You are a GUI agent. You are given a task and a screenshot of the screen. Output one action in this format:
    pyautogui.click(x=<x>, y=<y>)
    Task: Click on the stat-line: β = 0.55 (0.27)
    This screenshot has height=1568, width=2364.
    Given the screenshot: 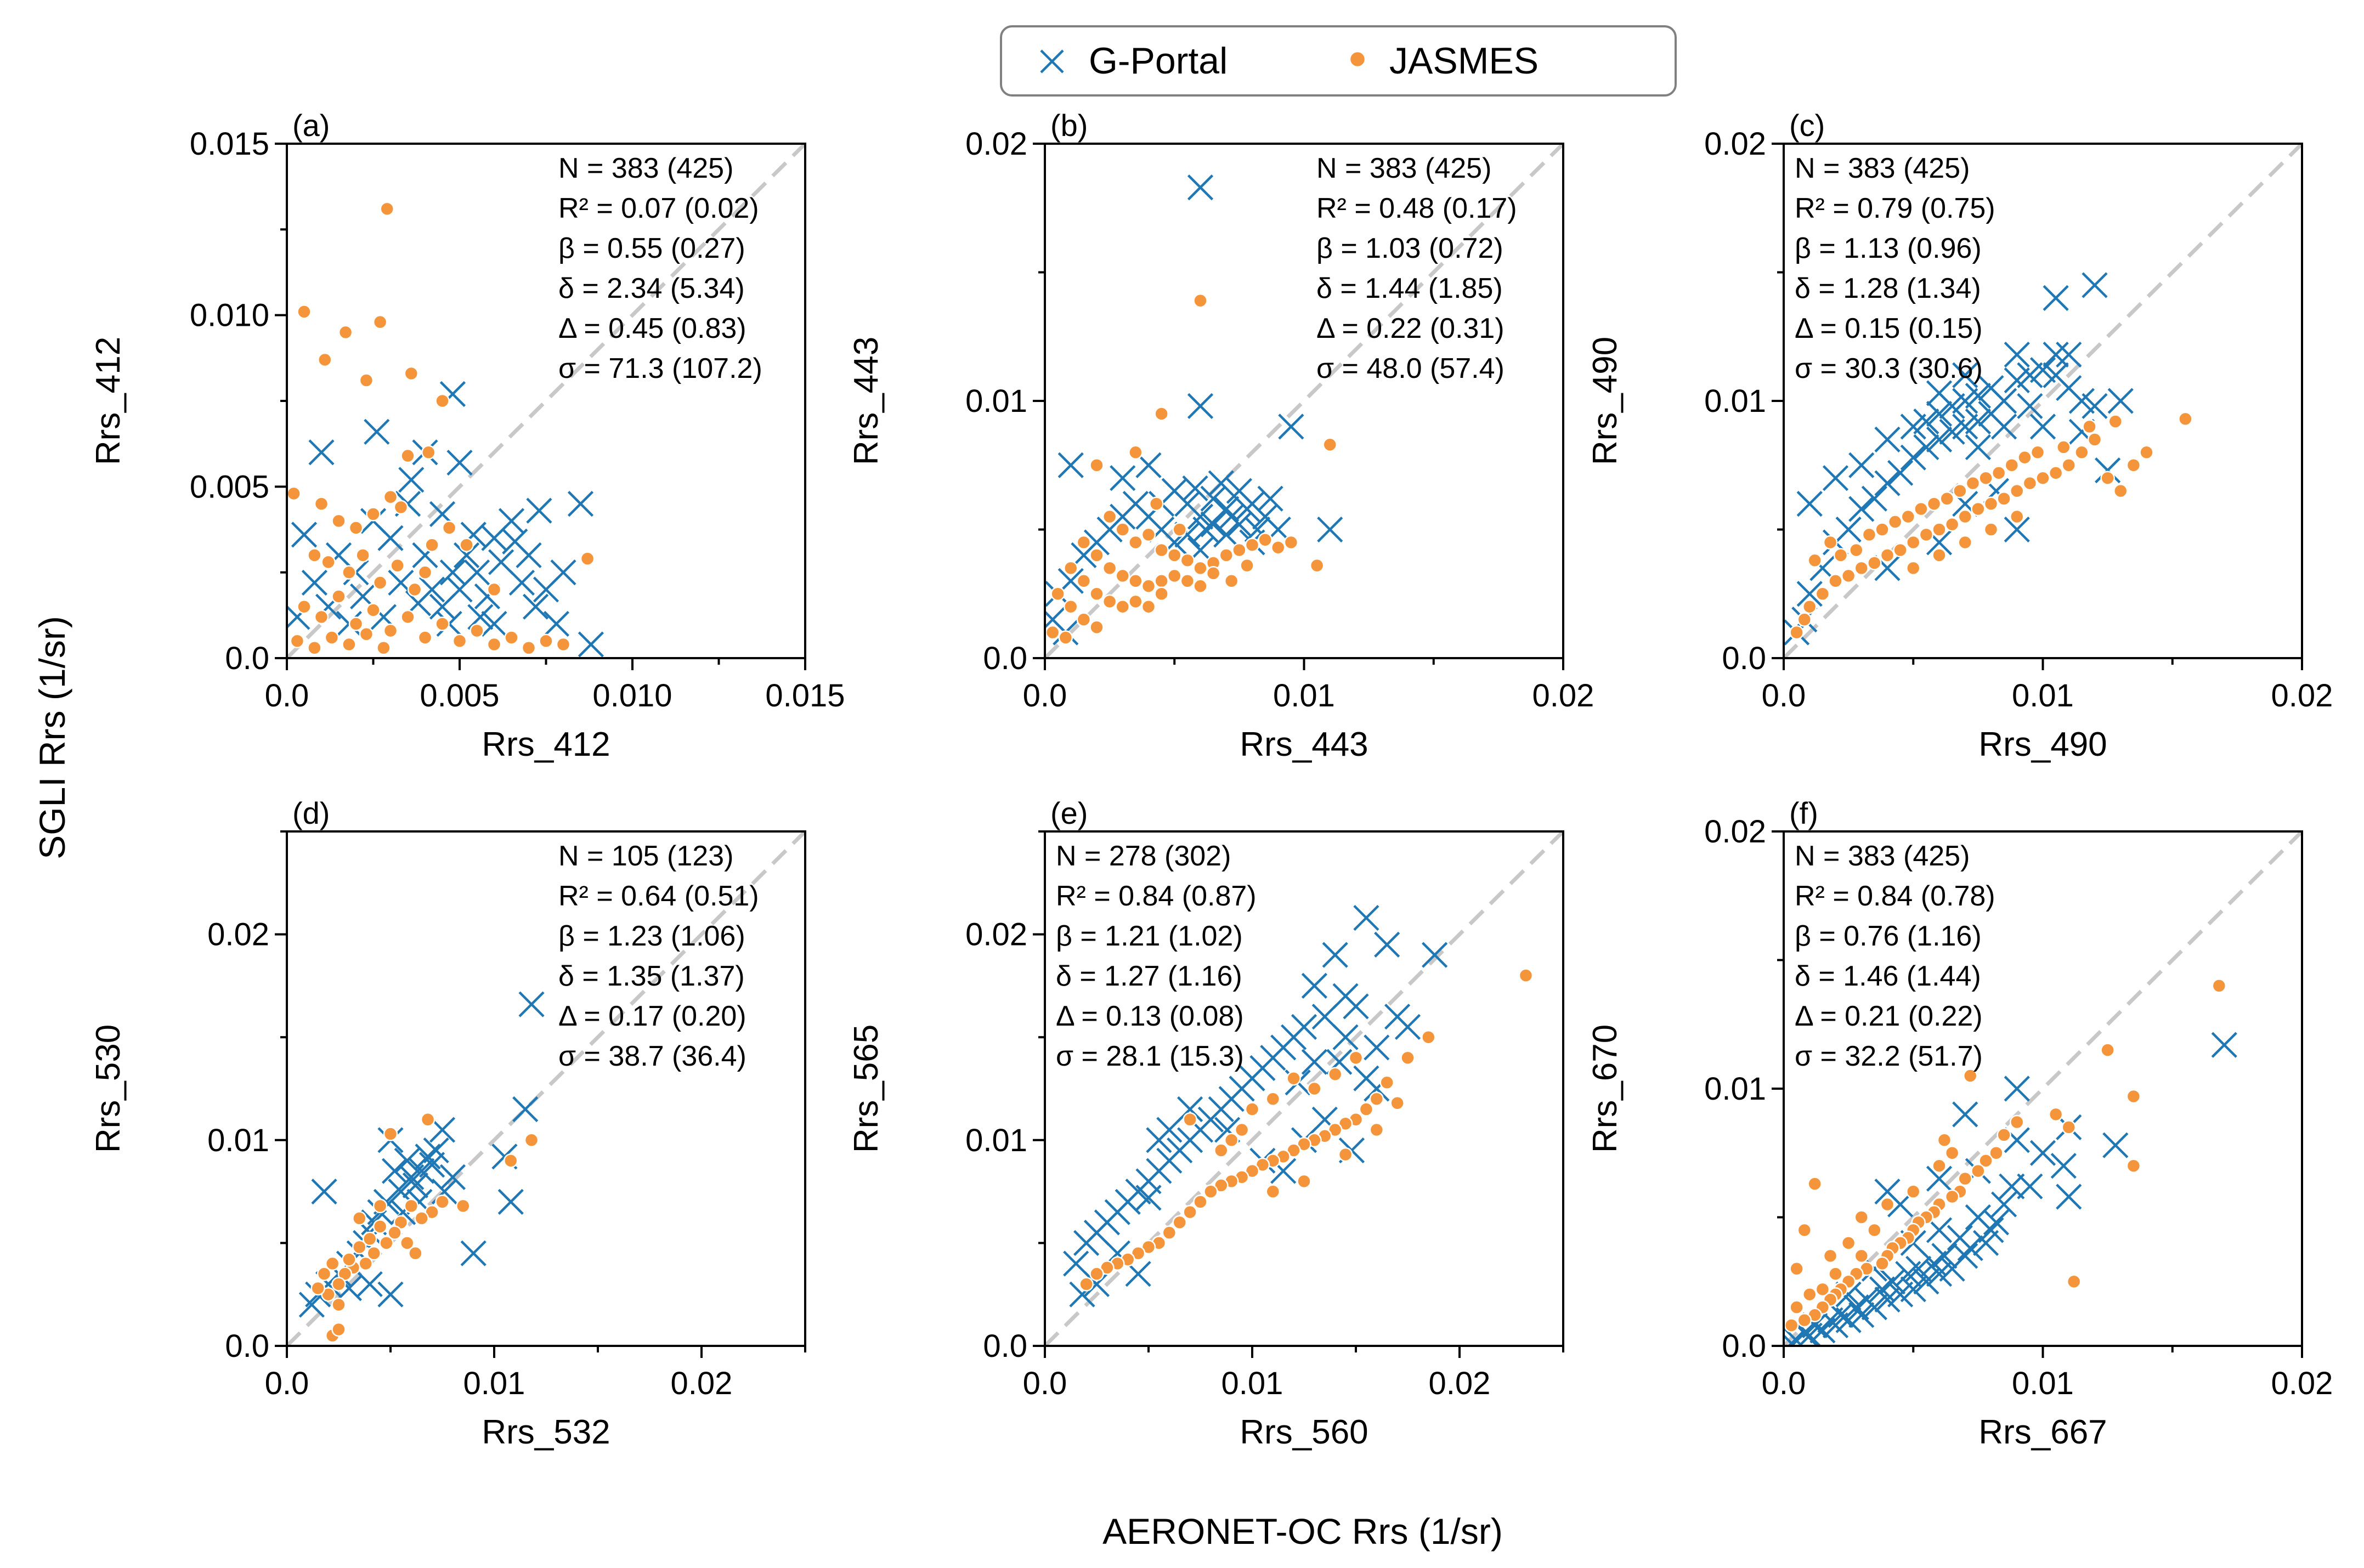 What is the action you would take?
    pyautogui.click(x=651, y=248)
    